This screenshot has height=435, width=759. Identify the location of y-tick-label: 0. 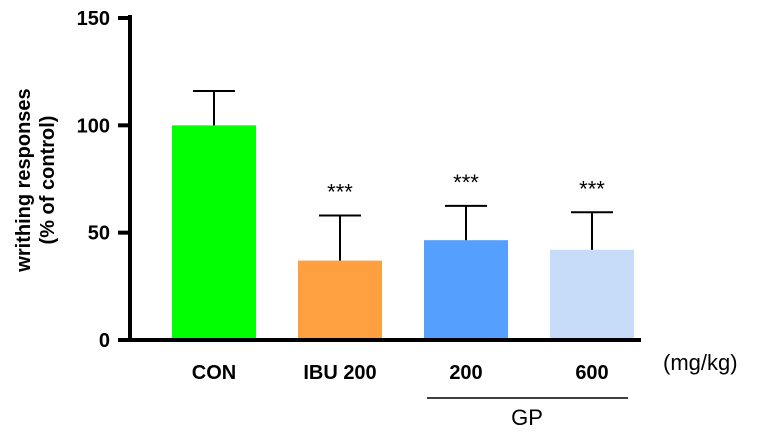
(104, 341).